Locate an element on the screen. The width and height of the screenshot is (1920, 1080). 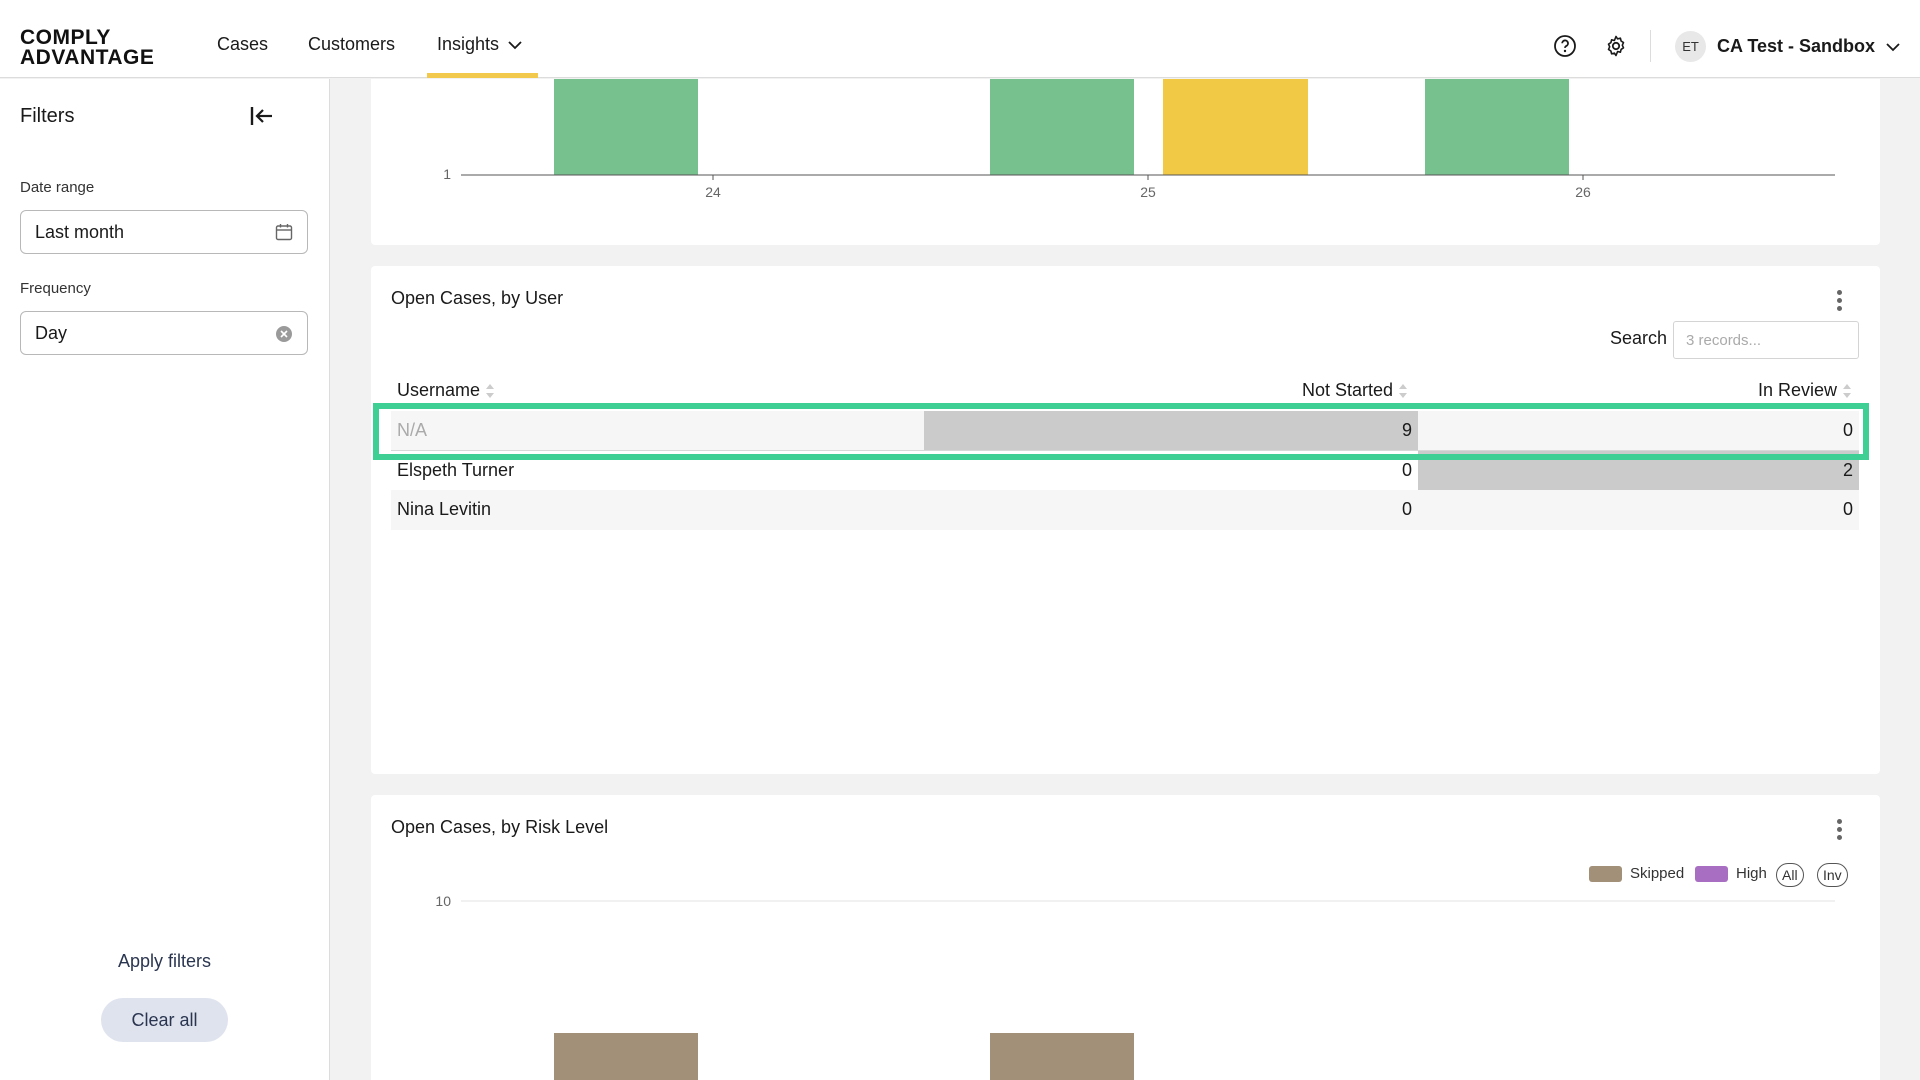
column-header-label: Not Started is located at coordinates (1348, 390).